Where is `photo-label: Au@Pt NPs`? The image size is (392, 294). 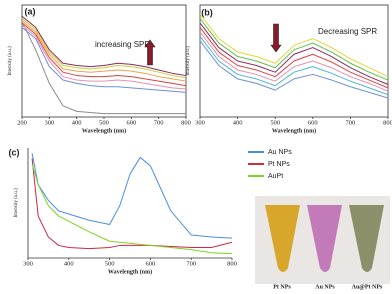
photo-label: Au@Pt NPs is located at coordinates (367, 287).